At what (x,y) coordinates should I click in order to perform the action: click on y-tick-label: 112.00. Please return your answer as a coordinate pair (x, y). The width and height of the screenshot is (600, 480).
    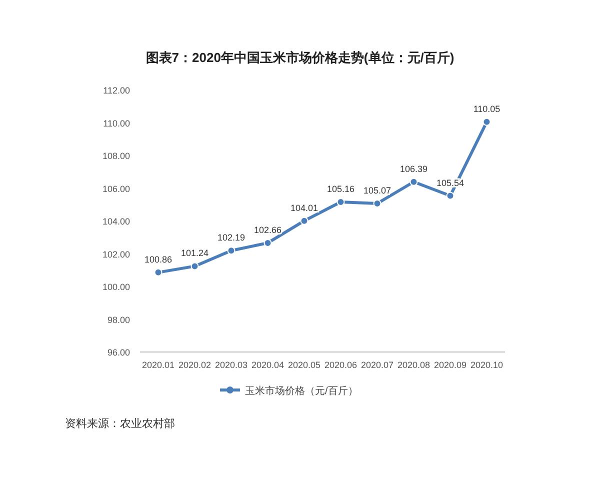
    Looking at the image, I should click on (116, 91).